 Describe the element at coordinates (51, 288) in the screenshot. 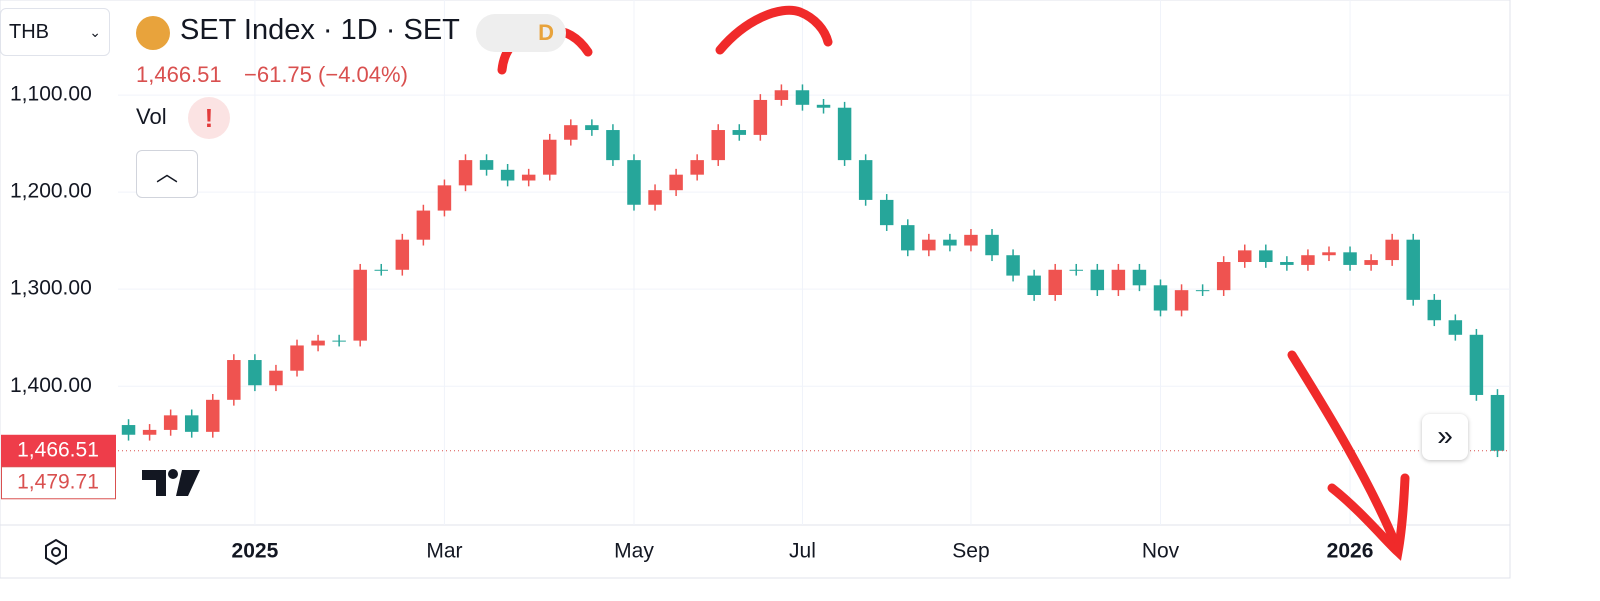

I see `y-tick-label: 1,300.00` at that location.